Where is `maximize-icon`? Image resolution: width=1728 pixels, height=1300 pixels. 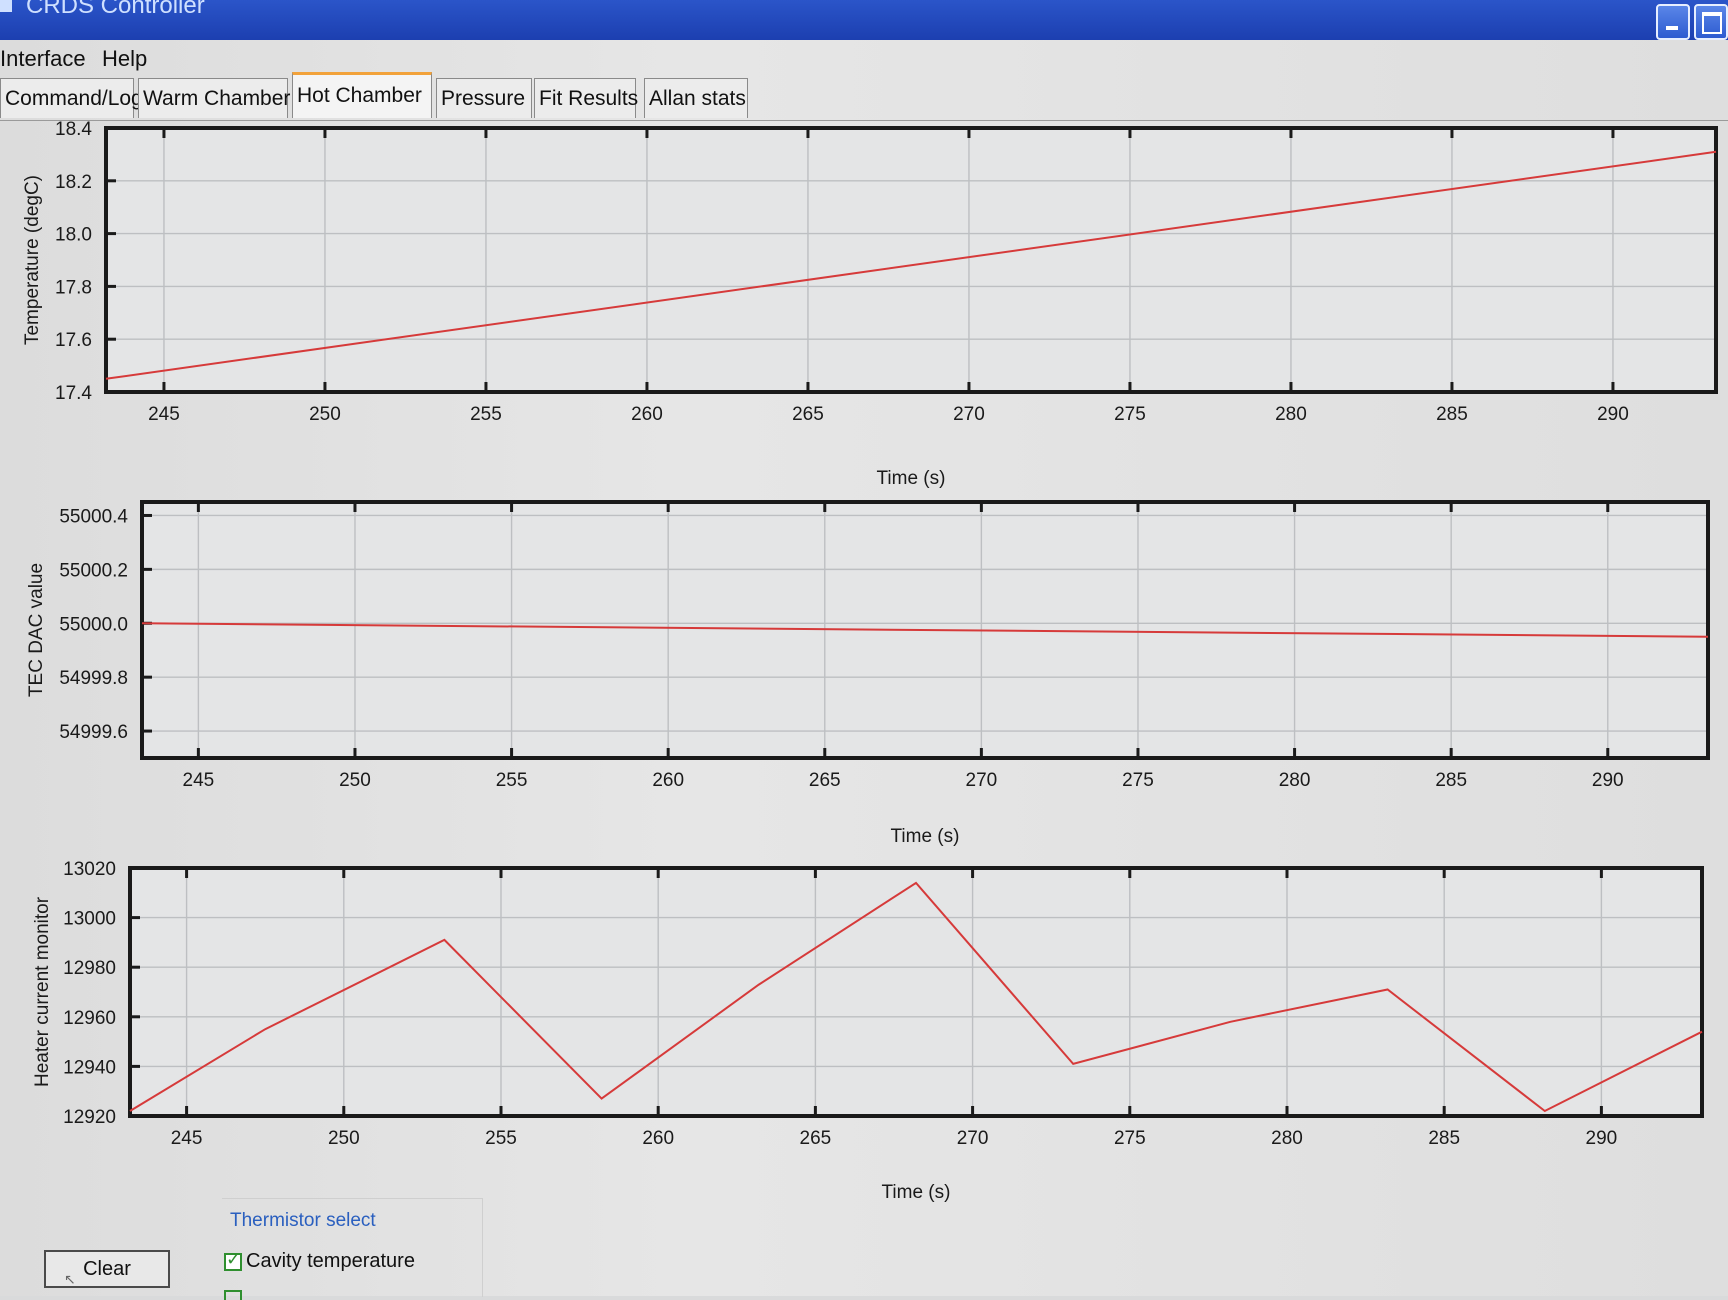 maximize-icon is located at coordinates (1712, 23).